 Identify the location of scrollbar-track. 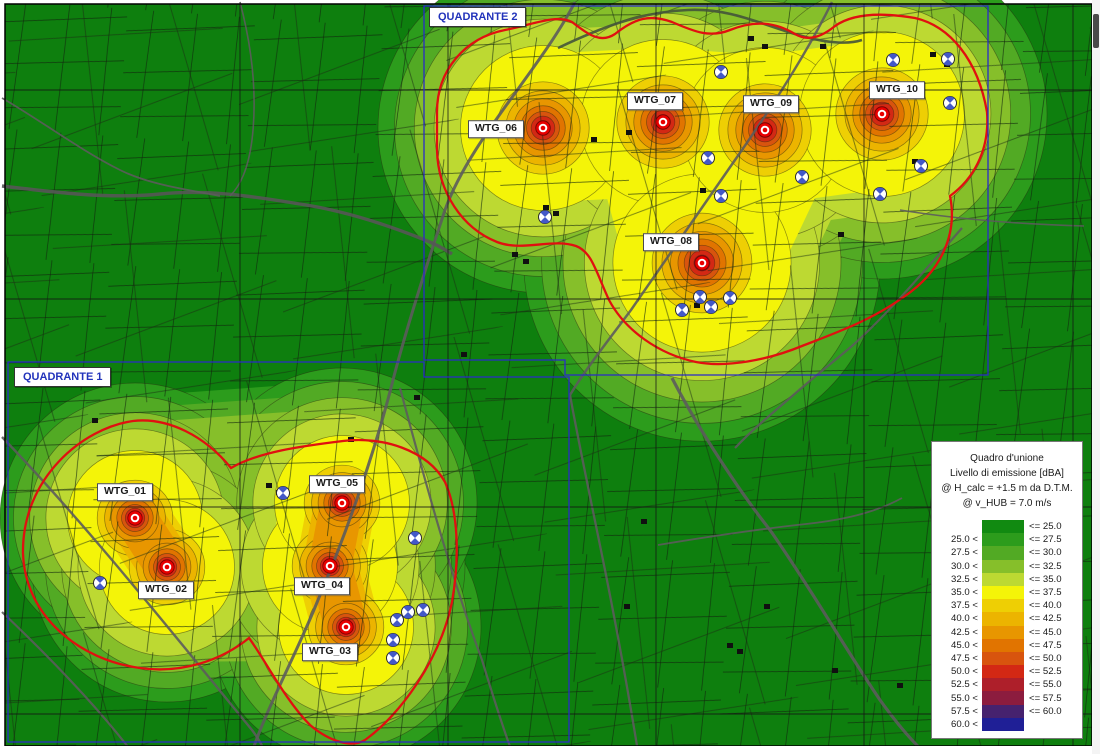
(1096, 377).